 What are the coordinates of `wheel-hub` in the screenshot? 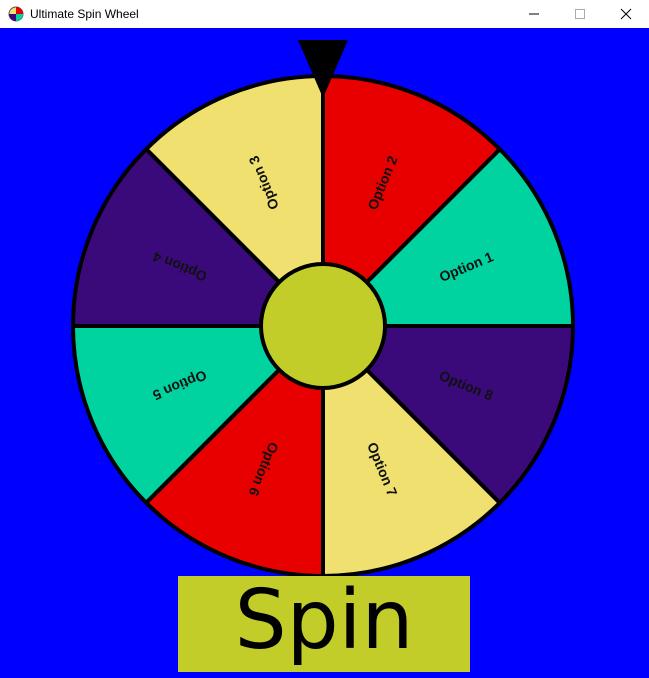 It's located at (323, 326).